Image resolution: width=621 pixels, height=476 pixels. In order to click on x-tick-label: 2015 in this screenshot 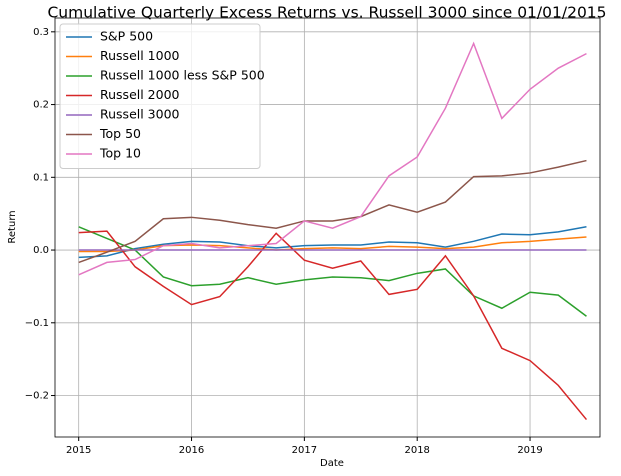, I will do `click(78, 450)`.